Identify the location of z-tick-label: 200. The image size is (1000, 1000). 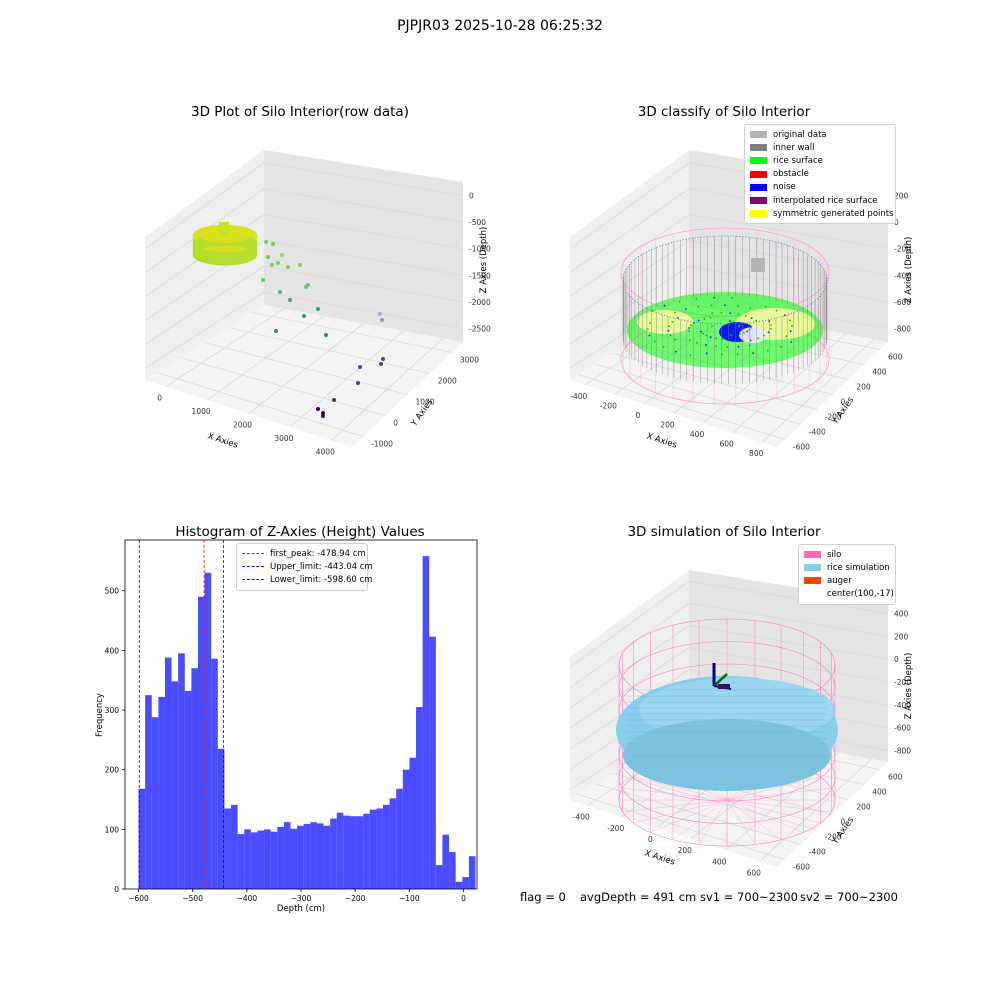
(901, 195).